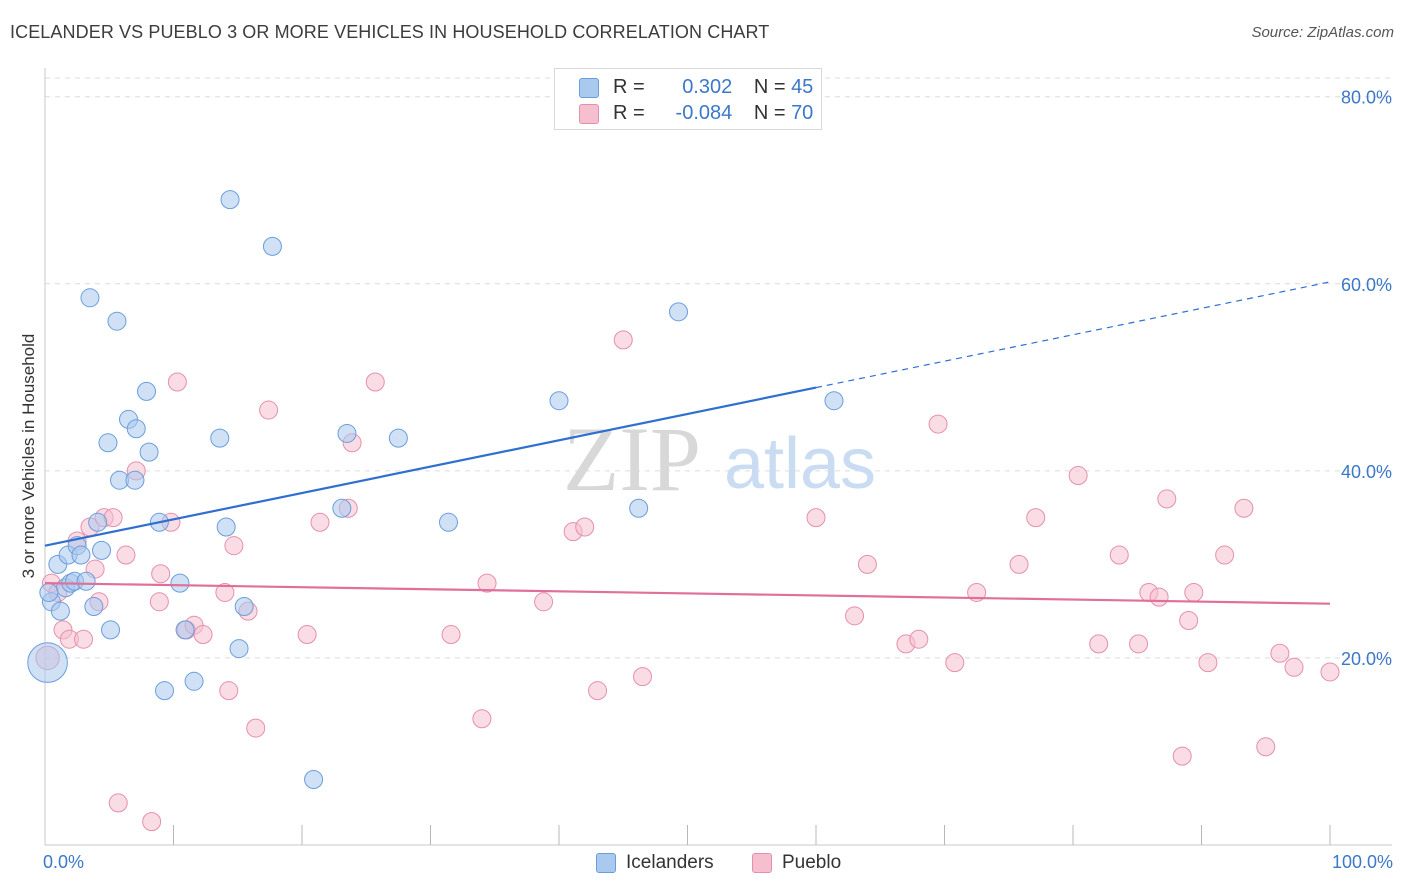  Describe the element at coordinates (1366, 98) in the screenshot. I see `y-tick-label: 80.0%` at that location.